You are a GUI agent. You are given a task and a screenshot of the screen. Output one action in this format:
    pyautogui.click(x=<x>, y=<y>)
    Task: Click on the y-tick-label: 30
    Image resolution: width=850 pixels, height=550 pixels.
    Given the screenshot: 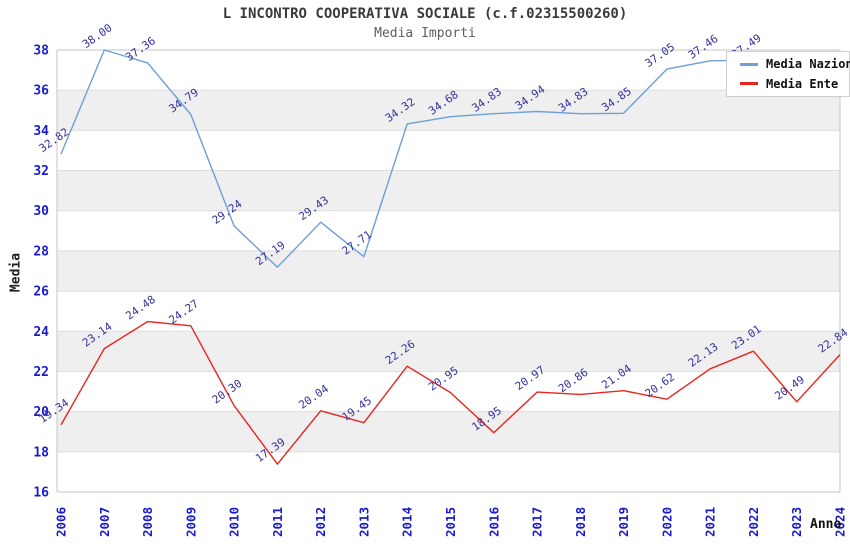 What is the action you would take?
    pyautogui.click(x=41, y=211)
    